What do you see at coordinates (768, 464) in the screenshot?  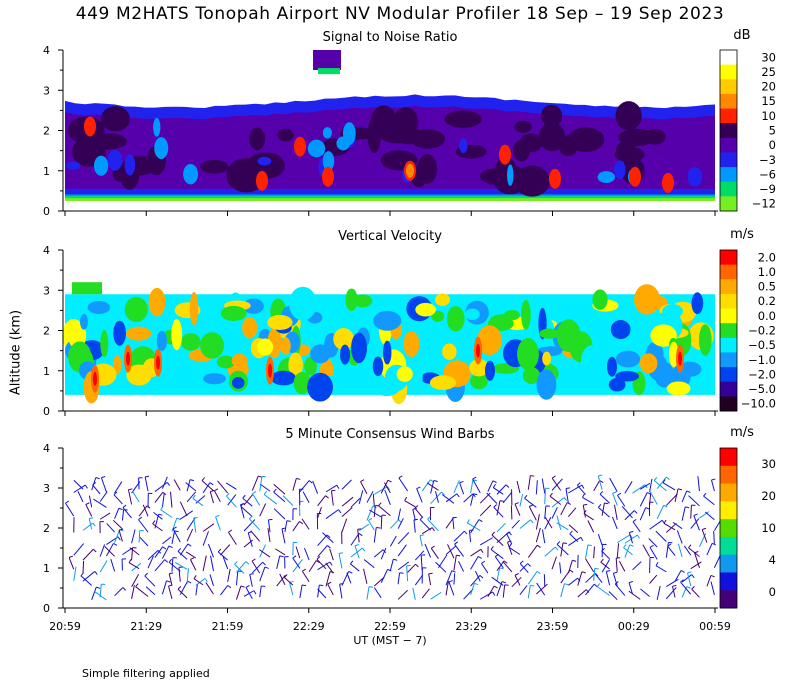 I see `colorbar-label: 30` at bounding box center [768, 464].